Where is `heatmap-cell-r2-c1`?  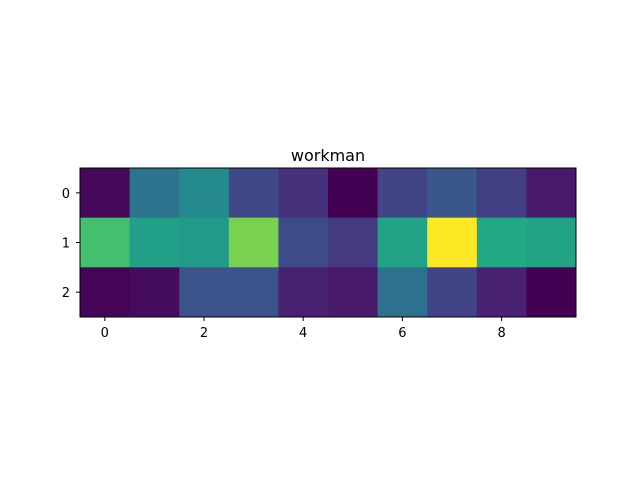 heatmap-cell-r2-c1 is located at coordinates (154, 292).